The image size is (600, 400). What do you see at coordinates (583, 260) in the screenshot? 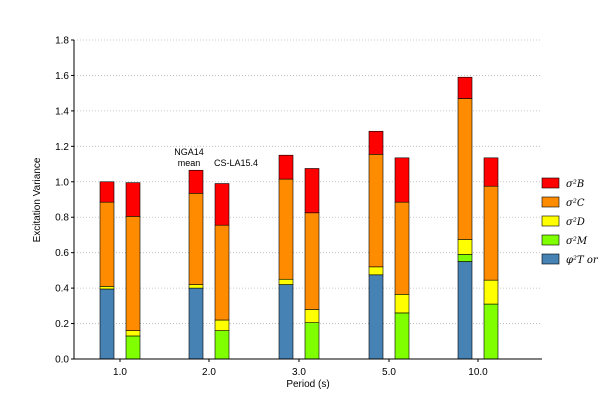
I see `legend-label: φ²T or σ` at bounding box center [583, 260].